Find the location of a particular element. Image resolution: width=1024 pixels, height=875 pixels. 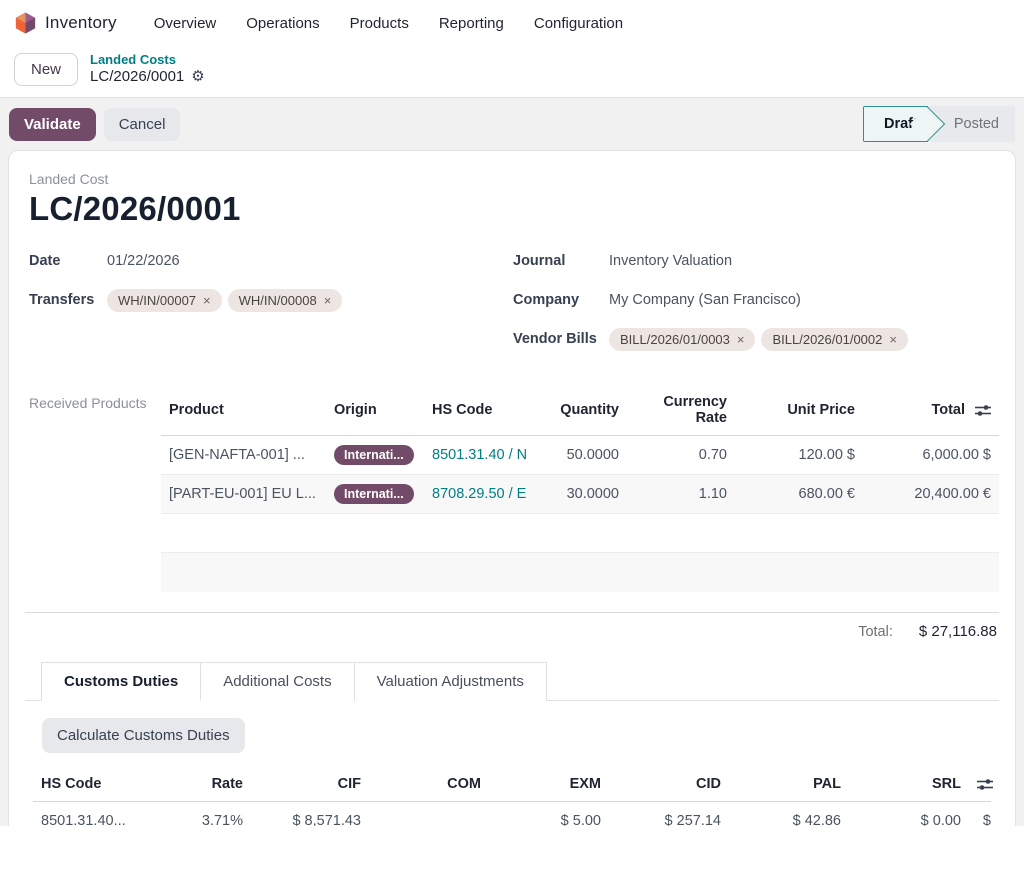

col-rate: Rate is located at coordinates (227, 784).